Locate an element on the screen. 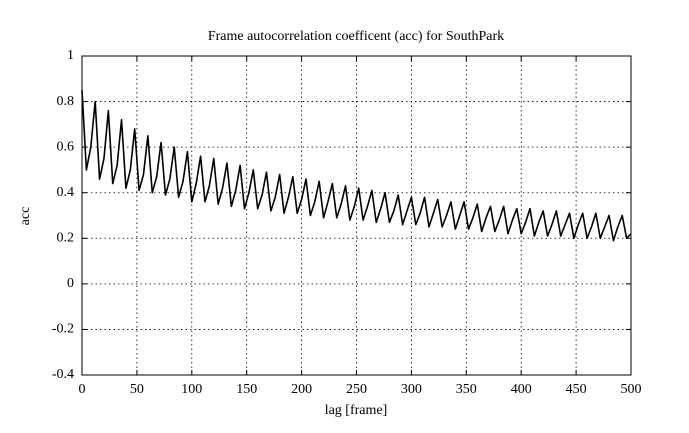  y-tick-label: 0.2 is located at coordinates (66, 238).